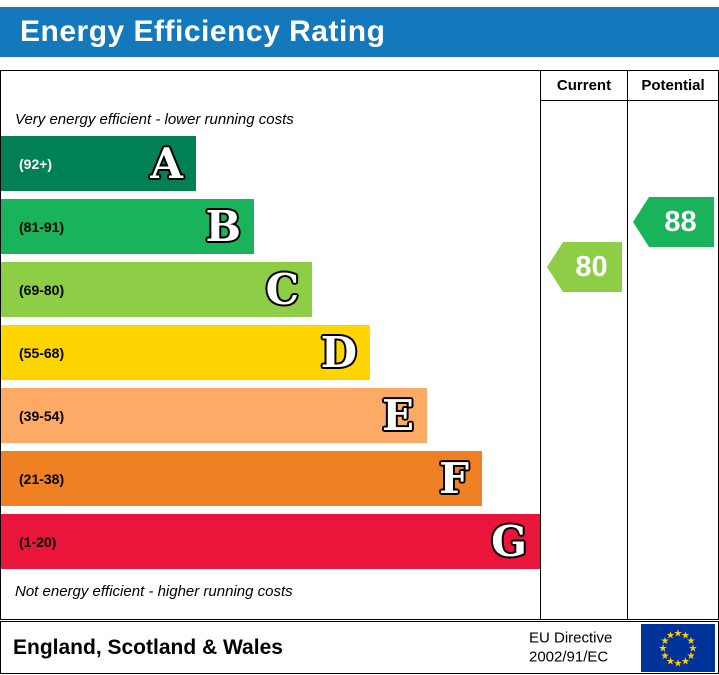 The height and width of the screenshot is (675, 719). I want to click on region-label: England, Scotland & Wales, so click(148, 647).